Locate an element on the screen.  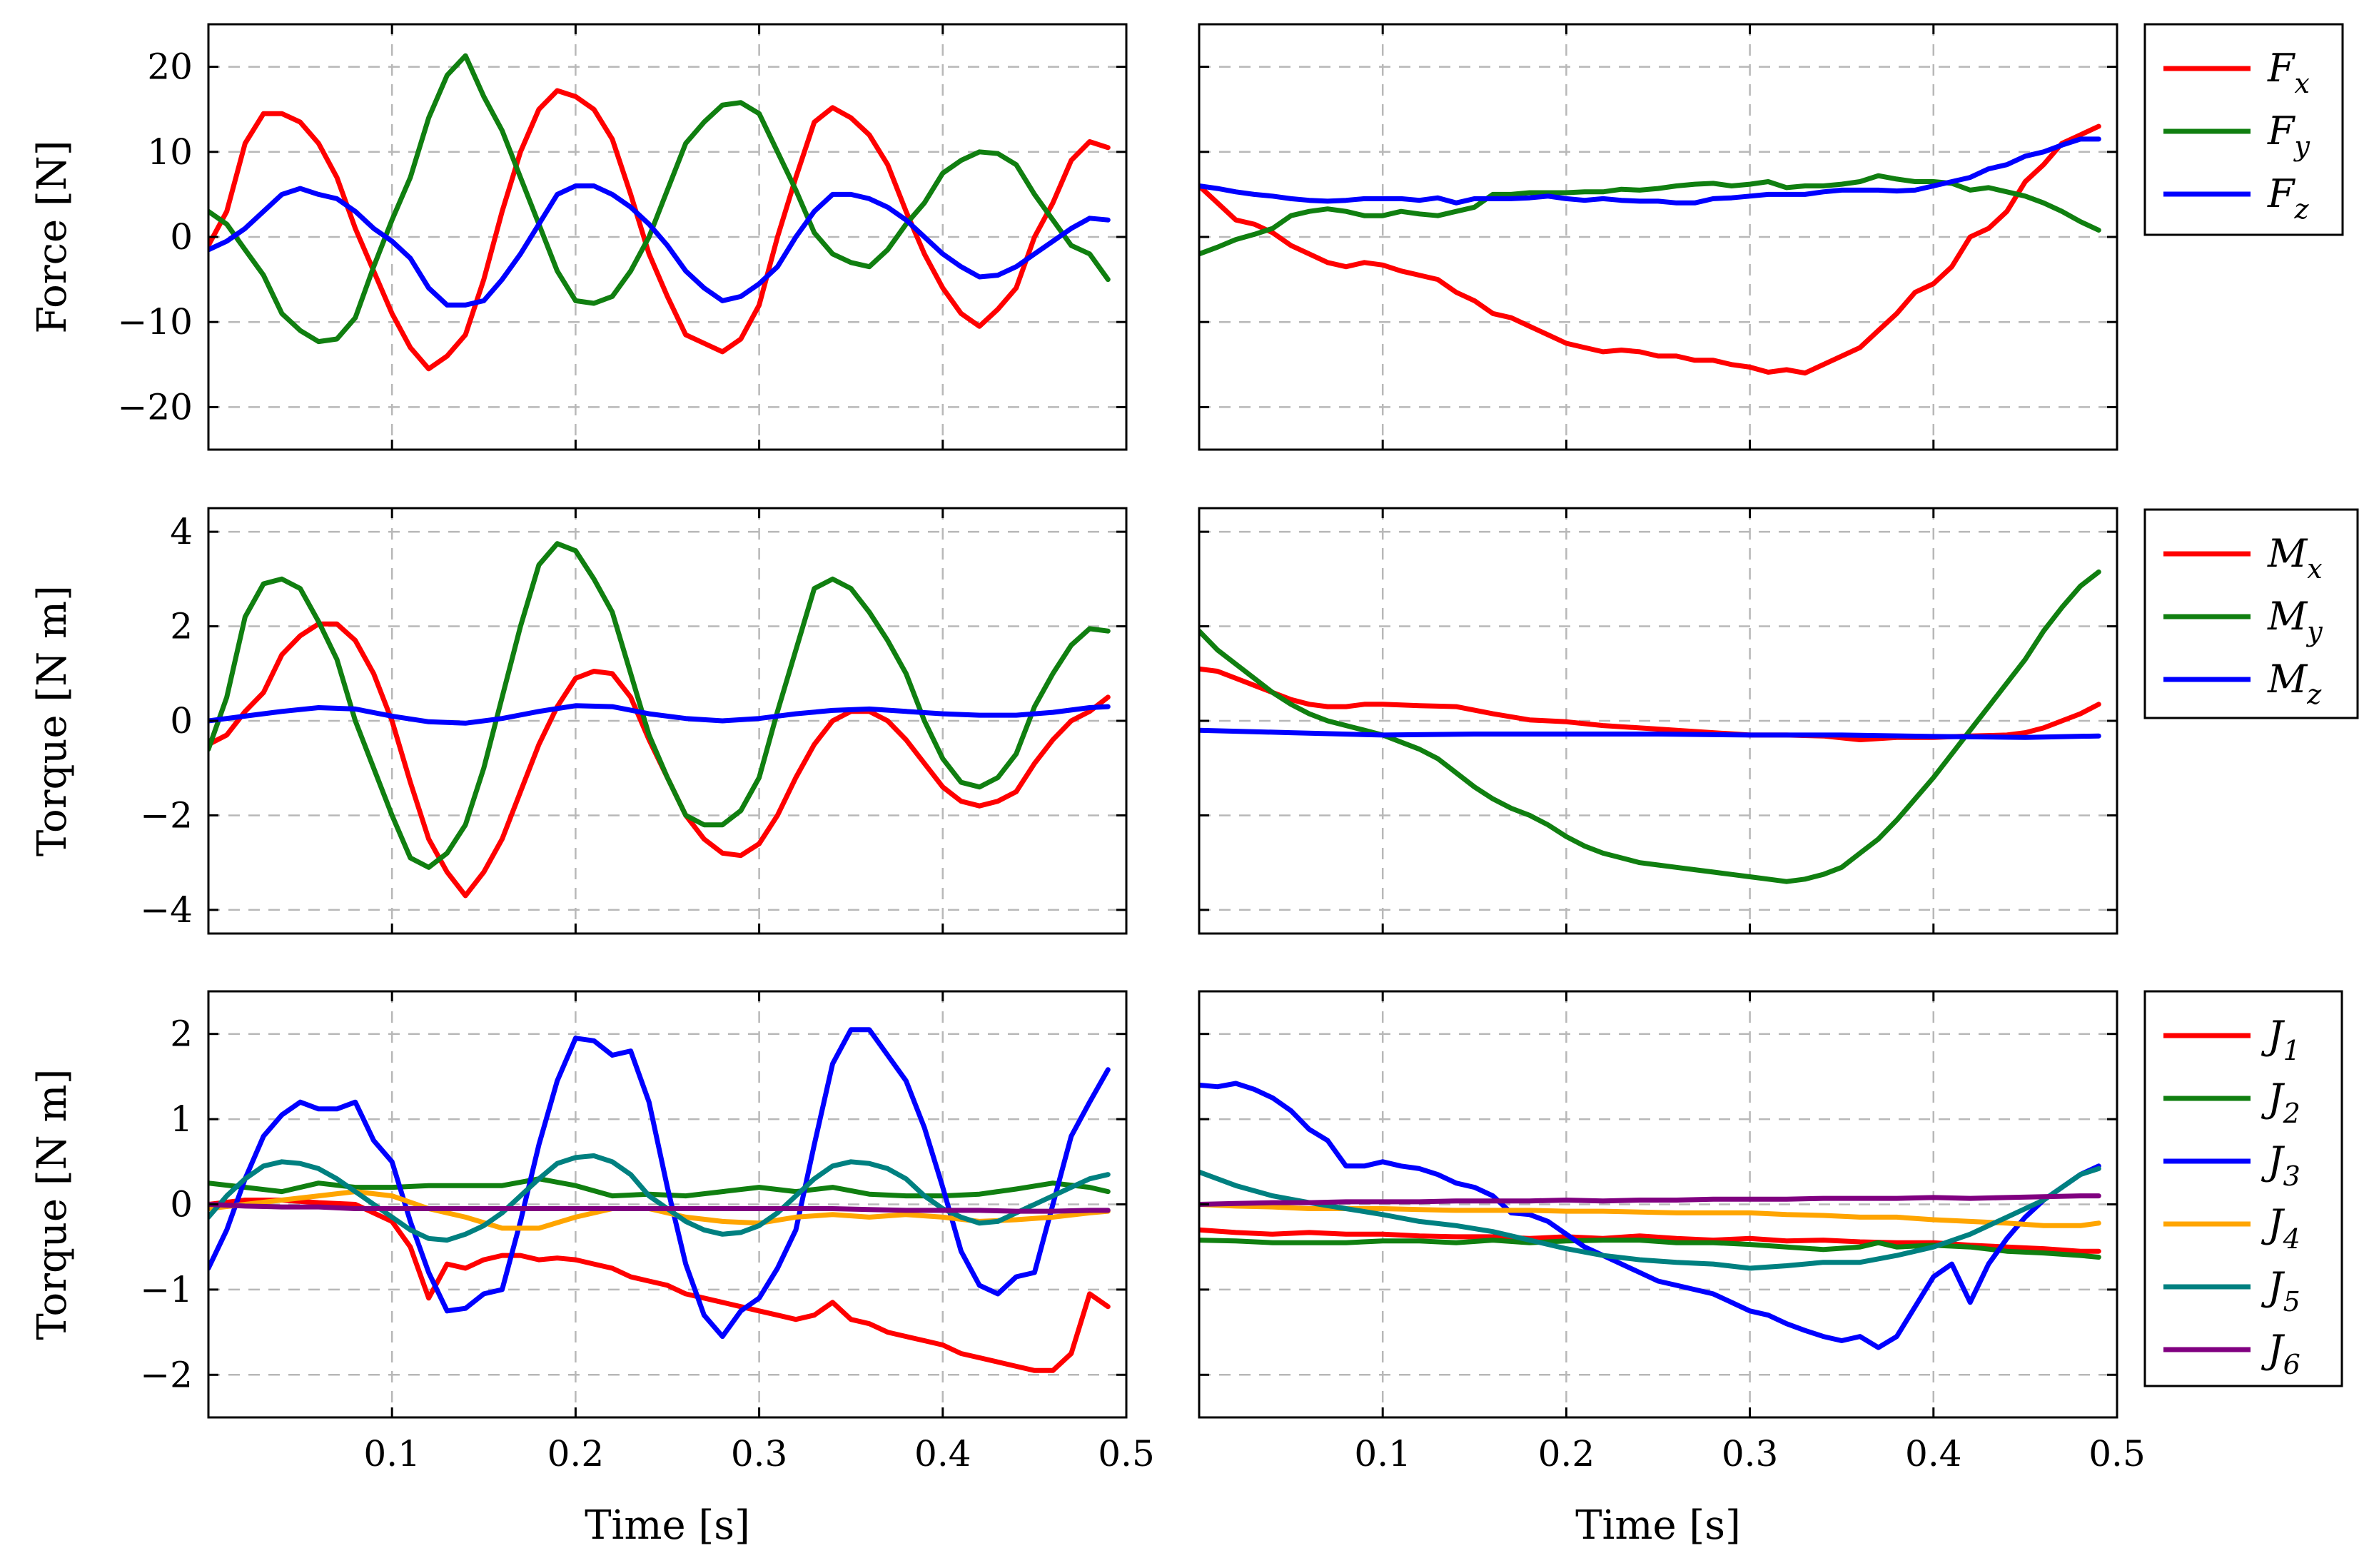
panel-r0-c1 is located at coordinates (1658, 237).